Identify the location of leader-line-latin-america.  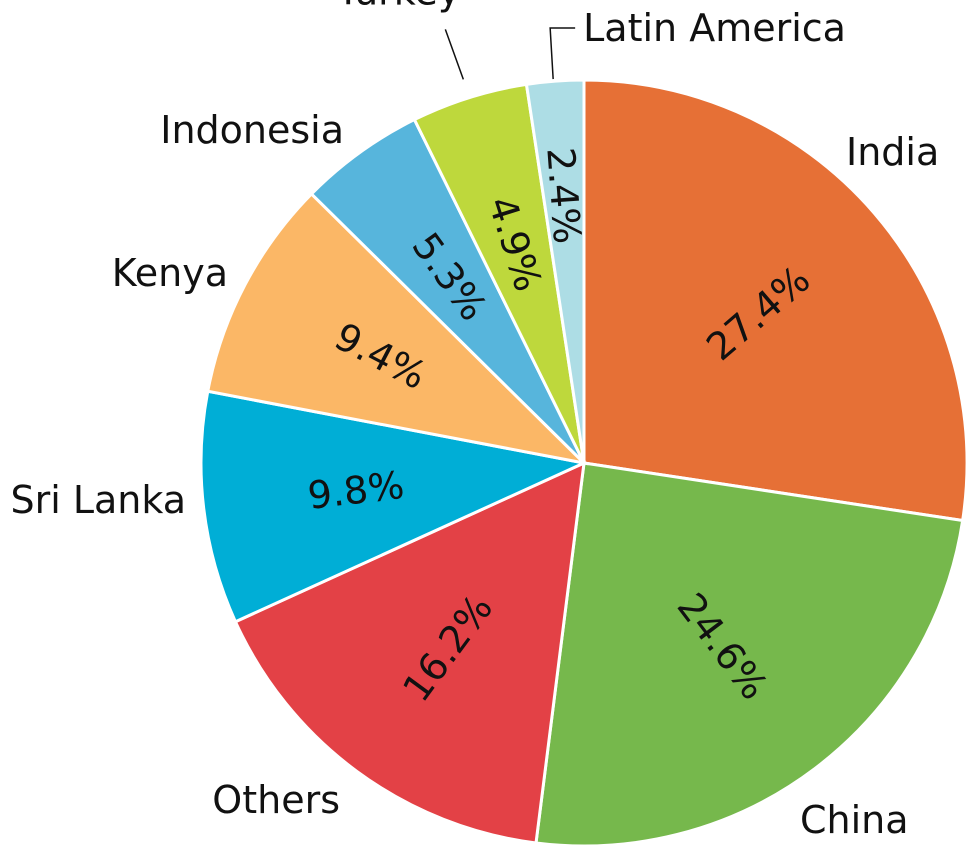
(562, 53).